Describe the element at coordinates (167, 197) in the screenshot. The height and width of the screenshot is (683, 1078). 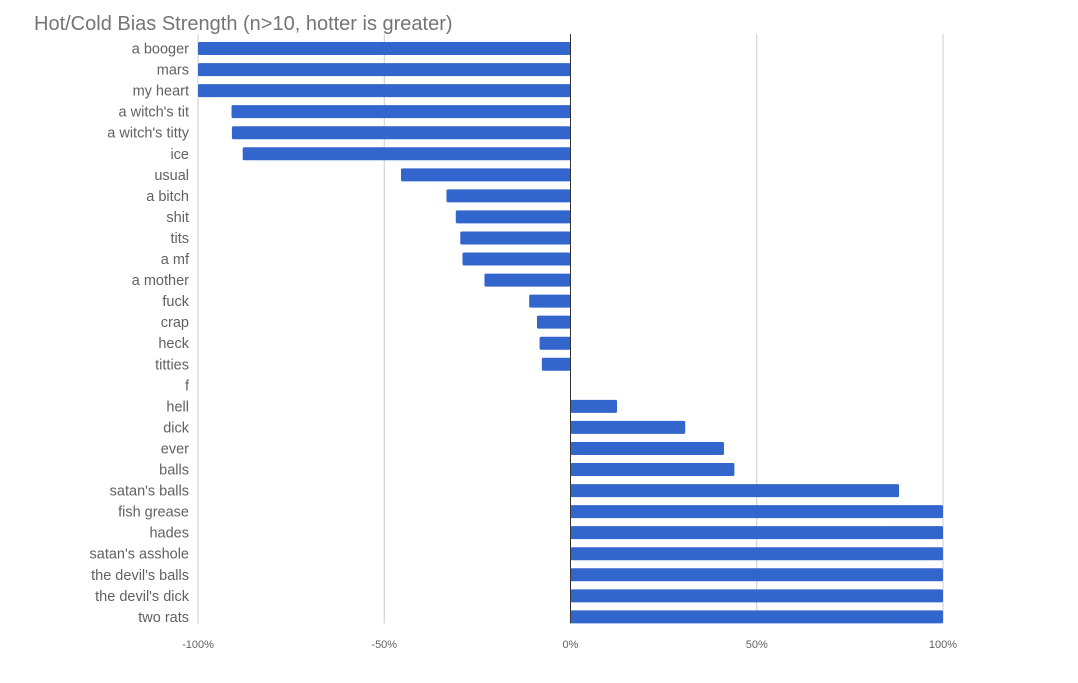
I see `category-label: a bitch` at that location.